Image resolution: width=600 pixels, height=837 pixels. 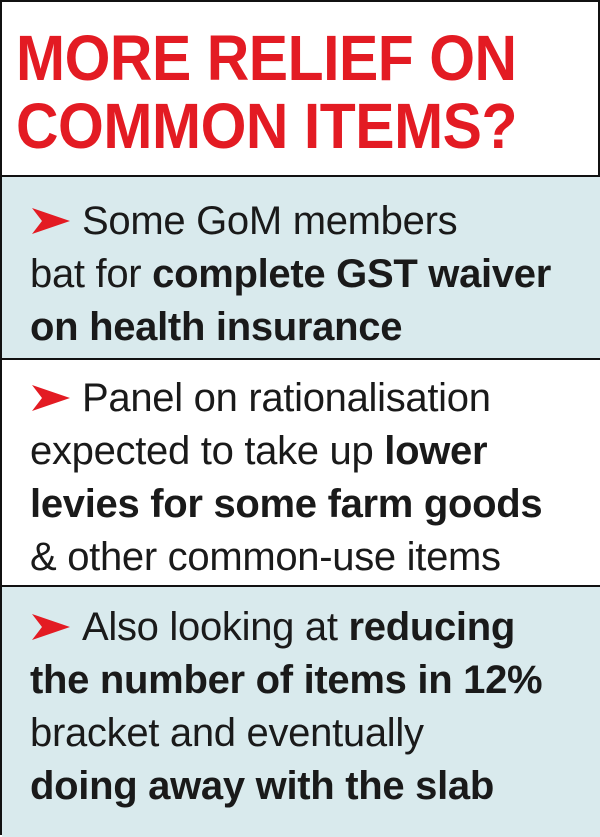 What do you see at coordinates (286, 680) in the screenshot?
I see `bold-text-run: the number of items in 12%` at bounding box center [286, 680].